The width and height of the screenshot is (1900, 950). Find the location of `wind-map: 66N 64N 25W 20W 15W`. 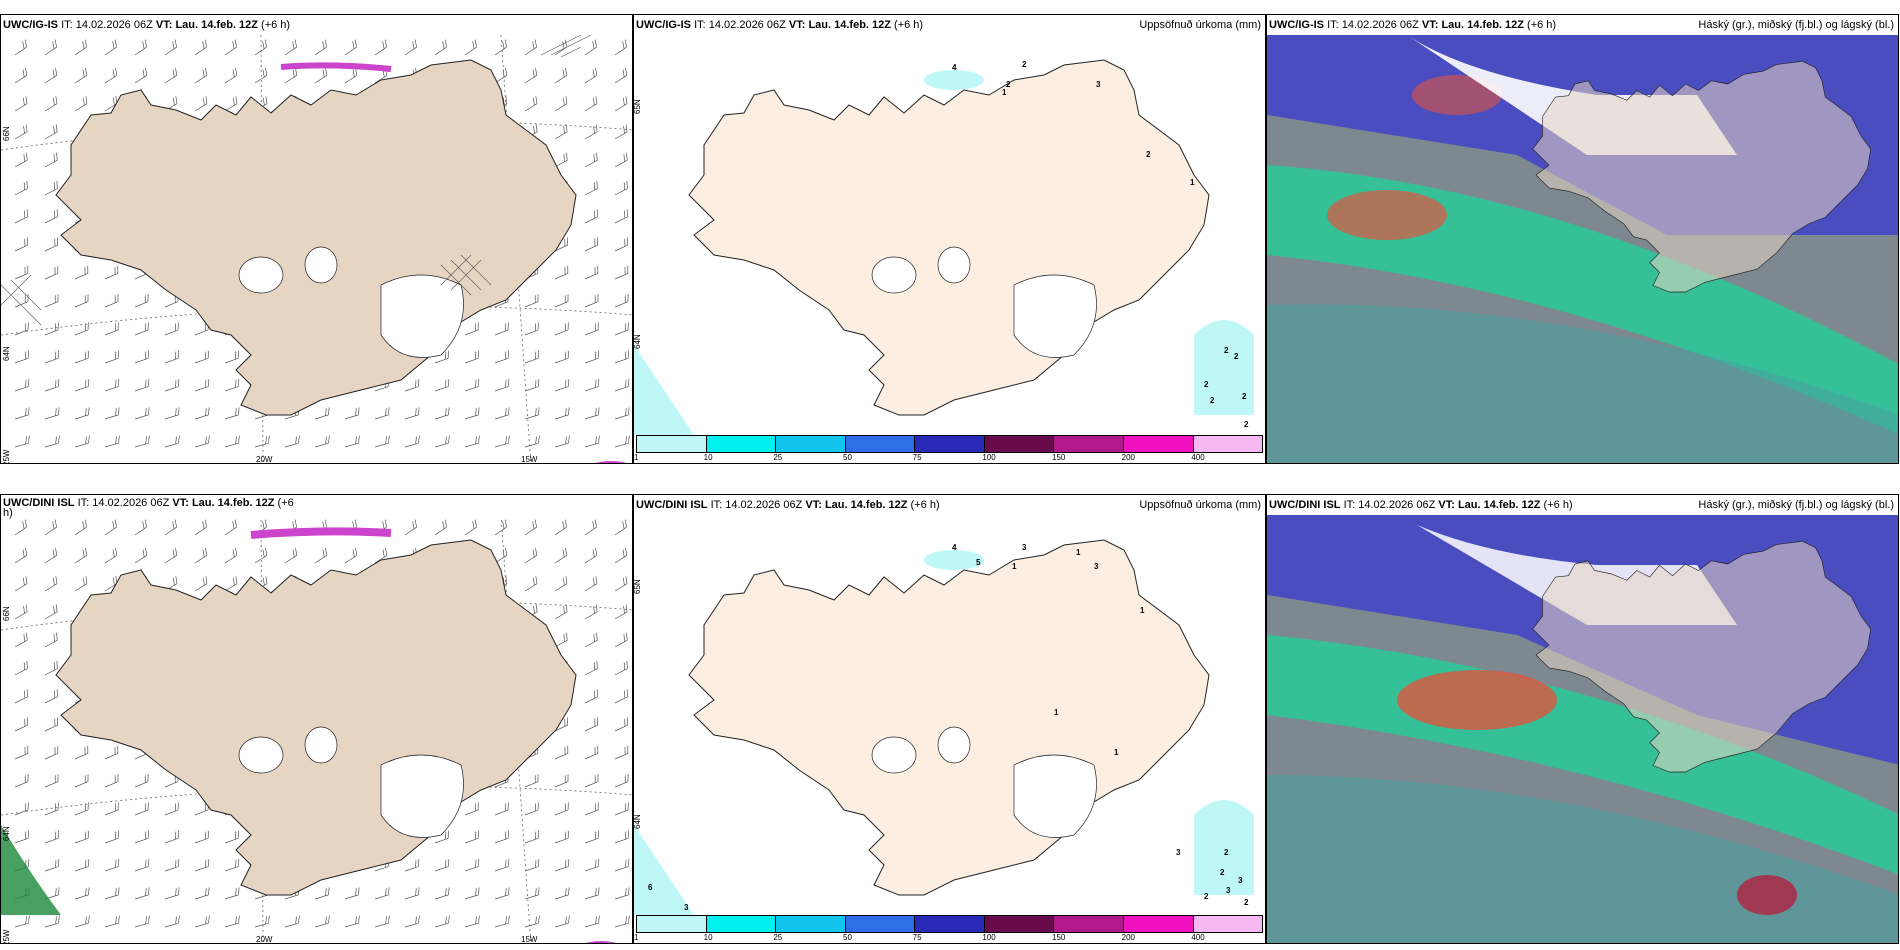

wind-map: 66N 64N 25W 20W 15W is located at coordinates (316, 729).